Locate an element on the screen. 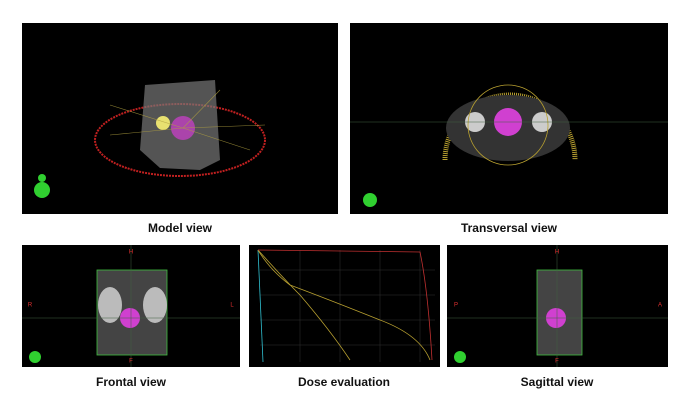 The width and height of the screenshot is (688, 408). orientation-label: R is located at coordinates (30, 306).